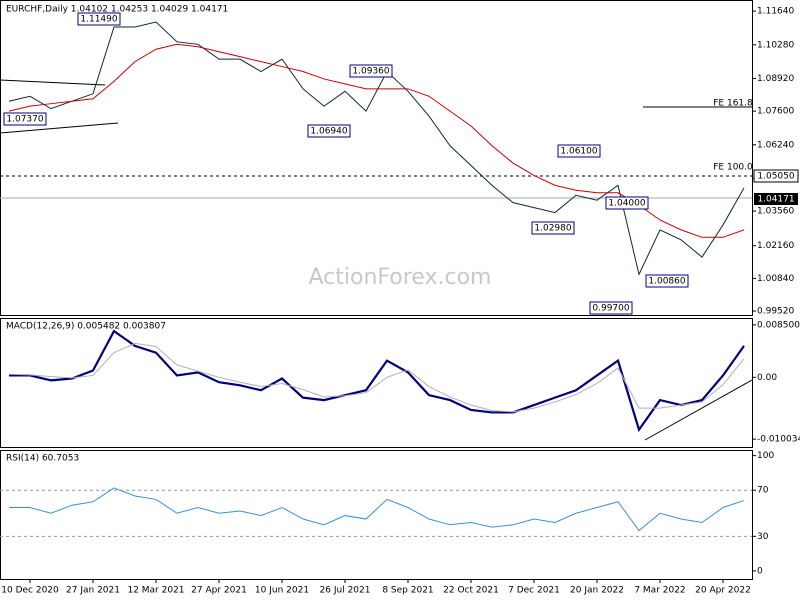 This screenshot has height=600, width=800. Describe the element at coordinates (723, 591) in the screenshot. I see `x-tick-label: 20 Apr 2022` at that location.